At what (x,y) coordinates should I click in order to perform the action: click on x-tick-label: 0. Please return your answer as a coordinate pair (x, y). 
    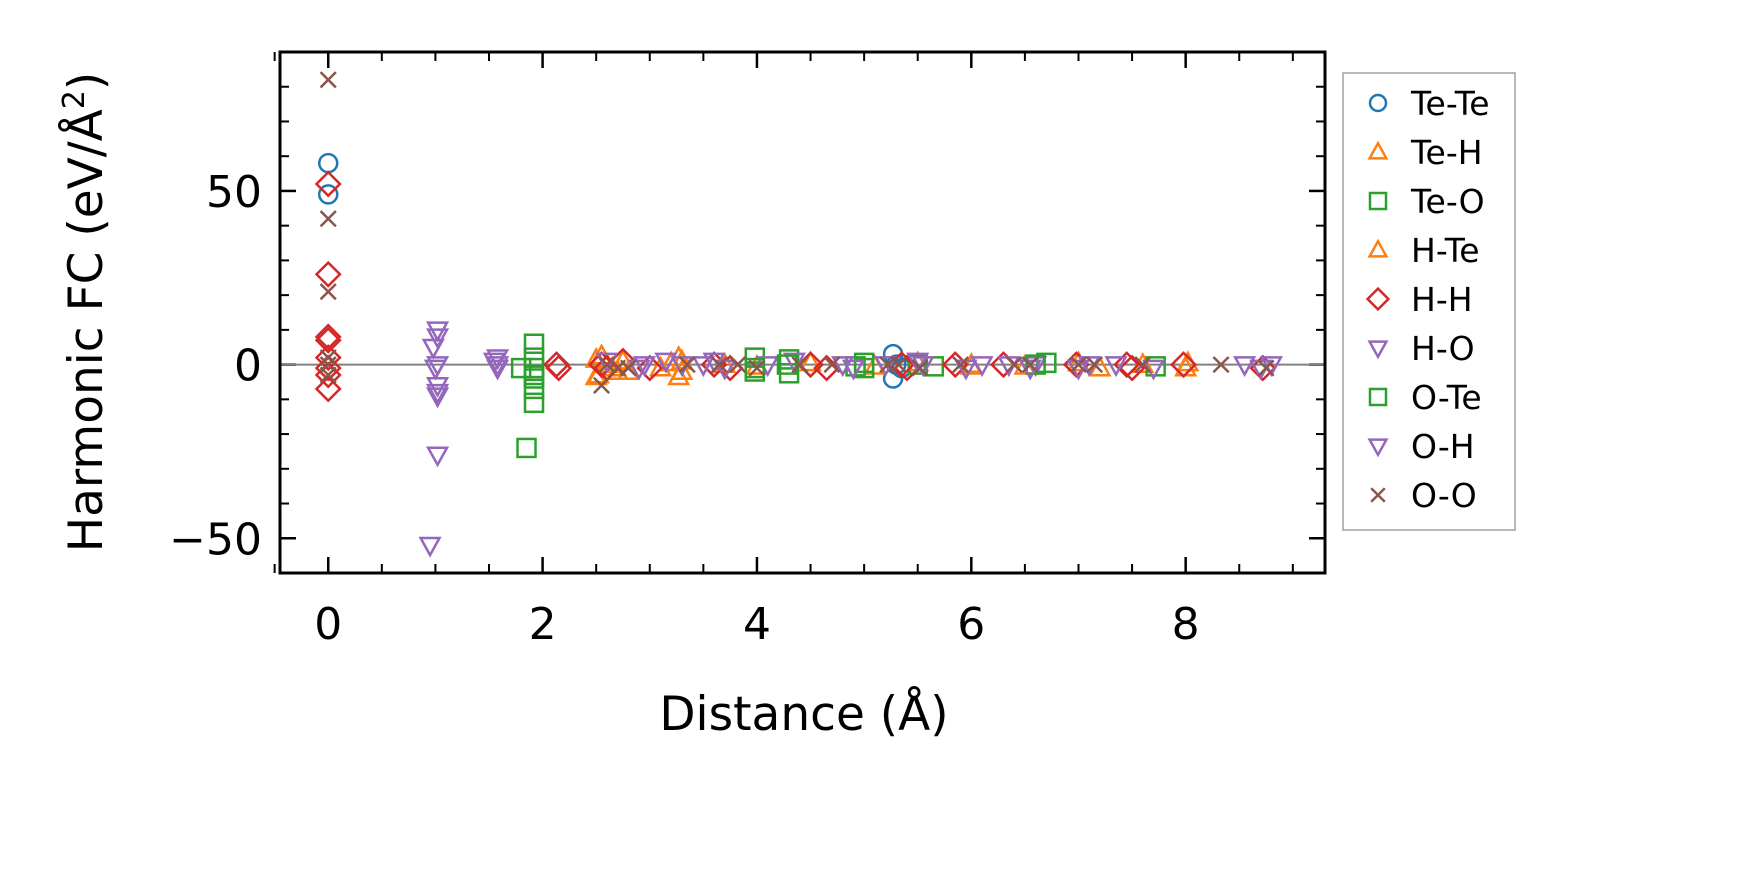
    Looking at the image, I should click on (328, 624).